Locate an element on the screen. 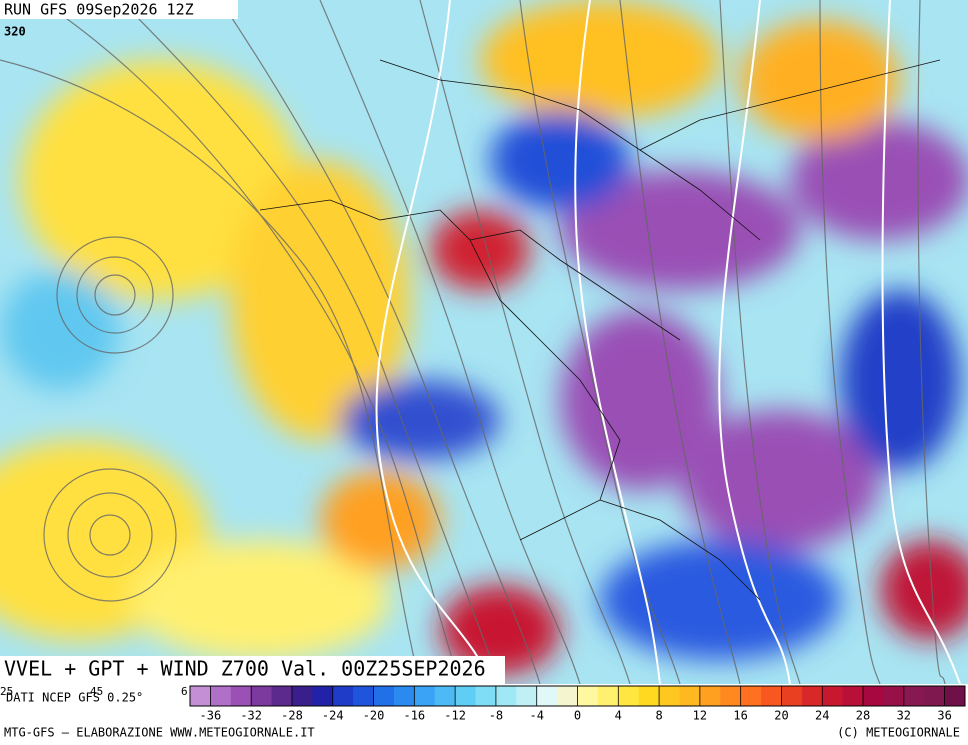 The image size is (968, 745). colorbar-tick-label: 20 is located at coordinates (781, 716).